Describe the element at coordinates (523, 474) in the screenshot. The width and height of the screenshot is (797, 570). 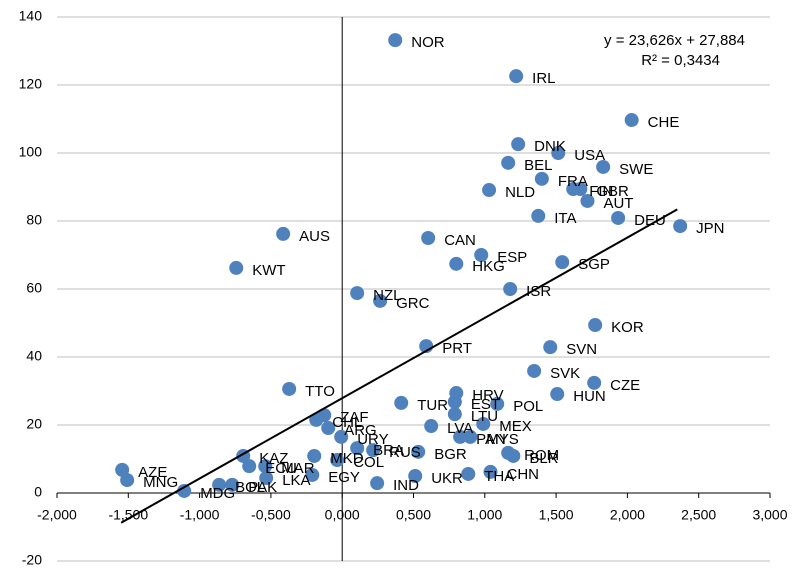
I see `point-label: CHN` at that location.